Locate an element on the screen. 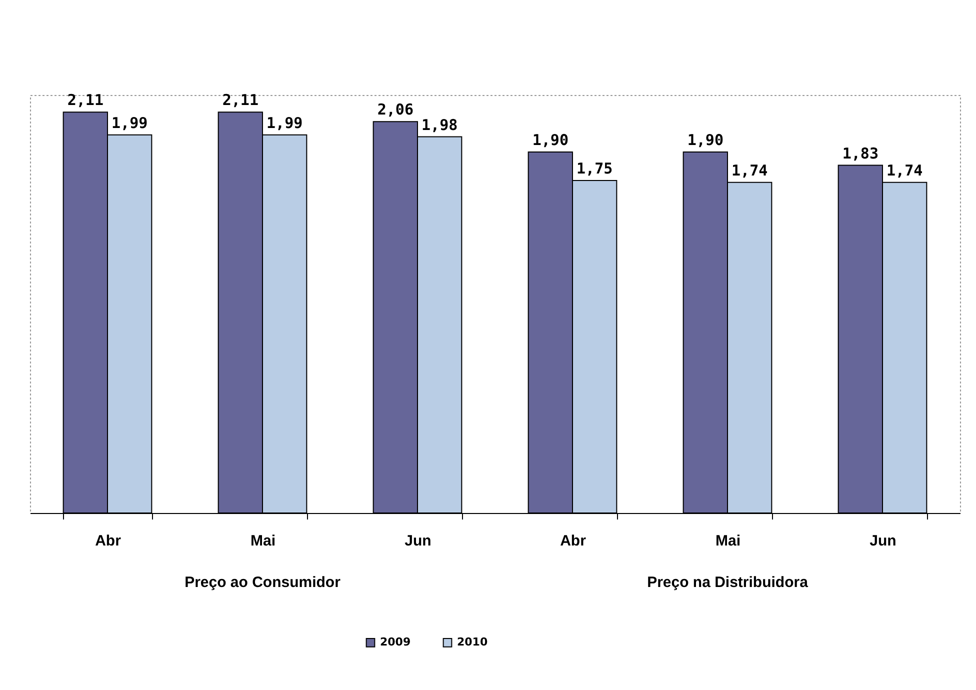 The image size is (976, 690). data-label: 2,06 is located at coordinates (395, 109).